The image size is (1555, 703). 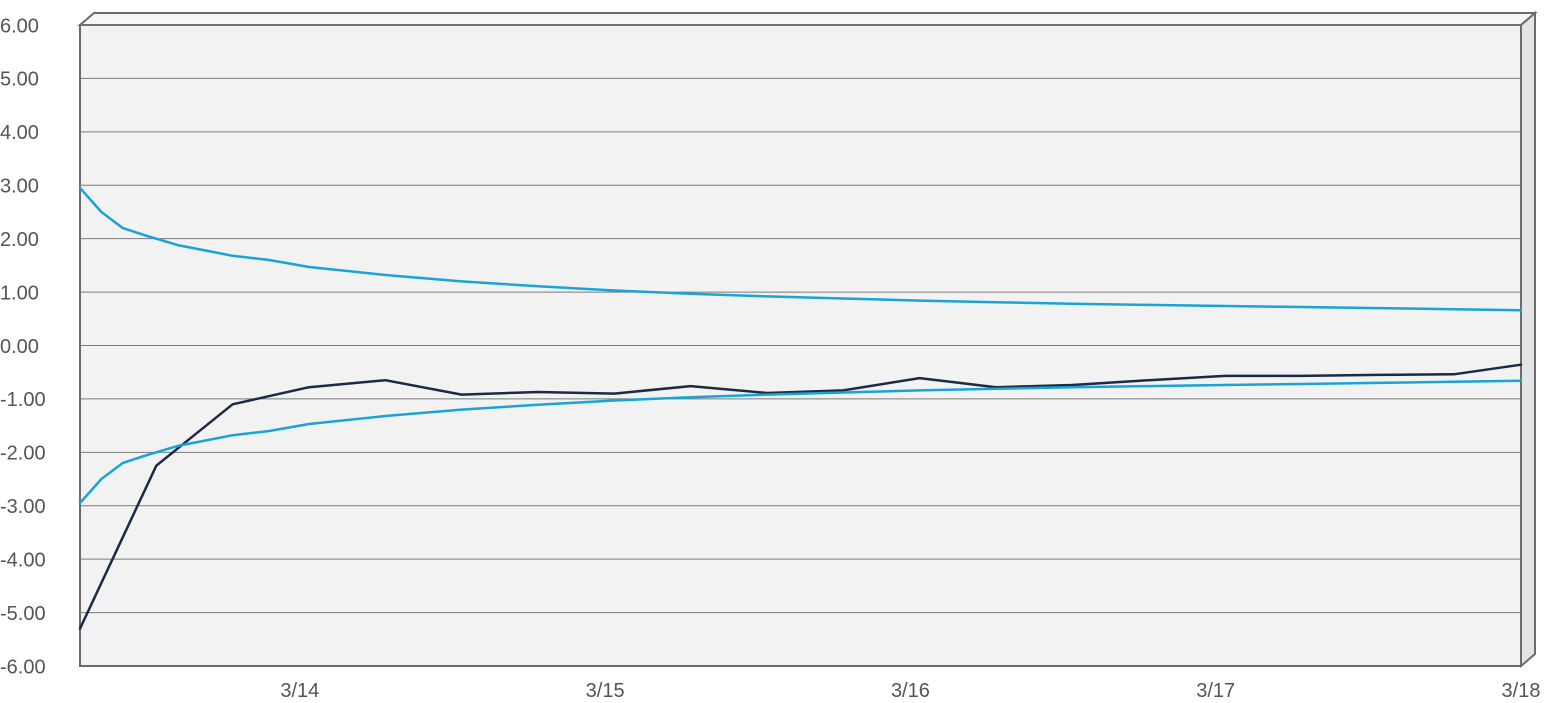 I want to click on plot-top-bevel, so click(x=807, y=19).